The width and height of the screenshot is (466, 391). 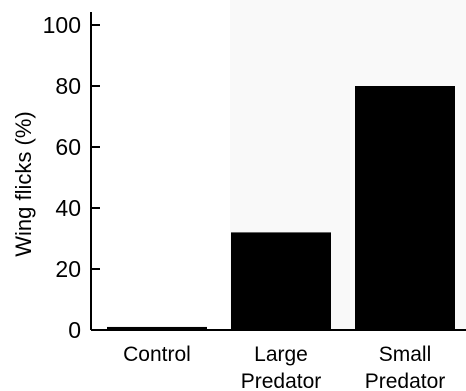 What do you see at coordinates (405, 367) in the screenshot?
I see `x-tick-label: Small Predator` at bounding box center [405, 367].